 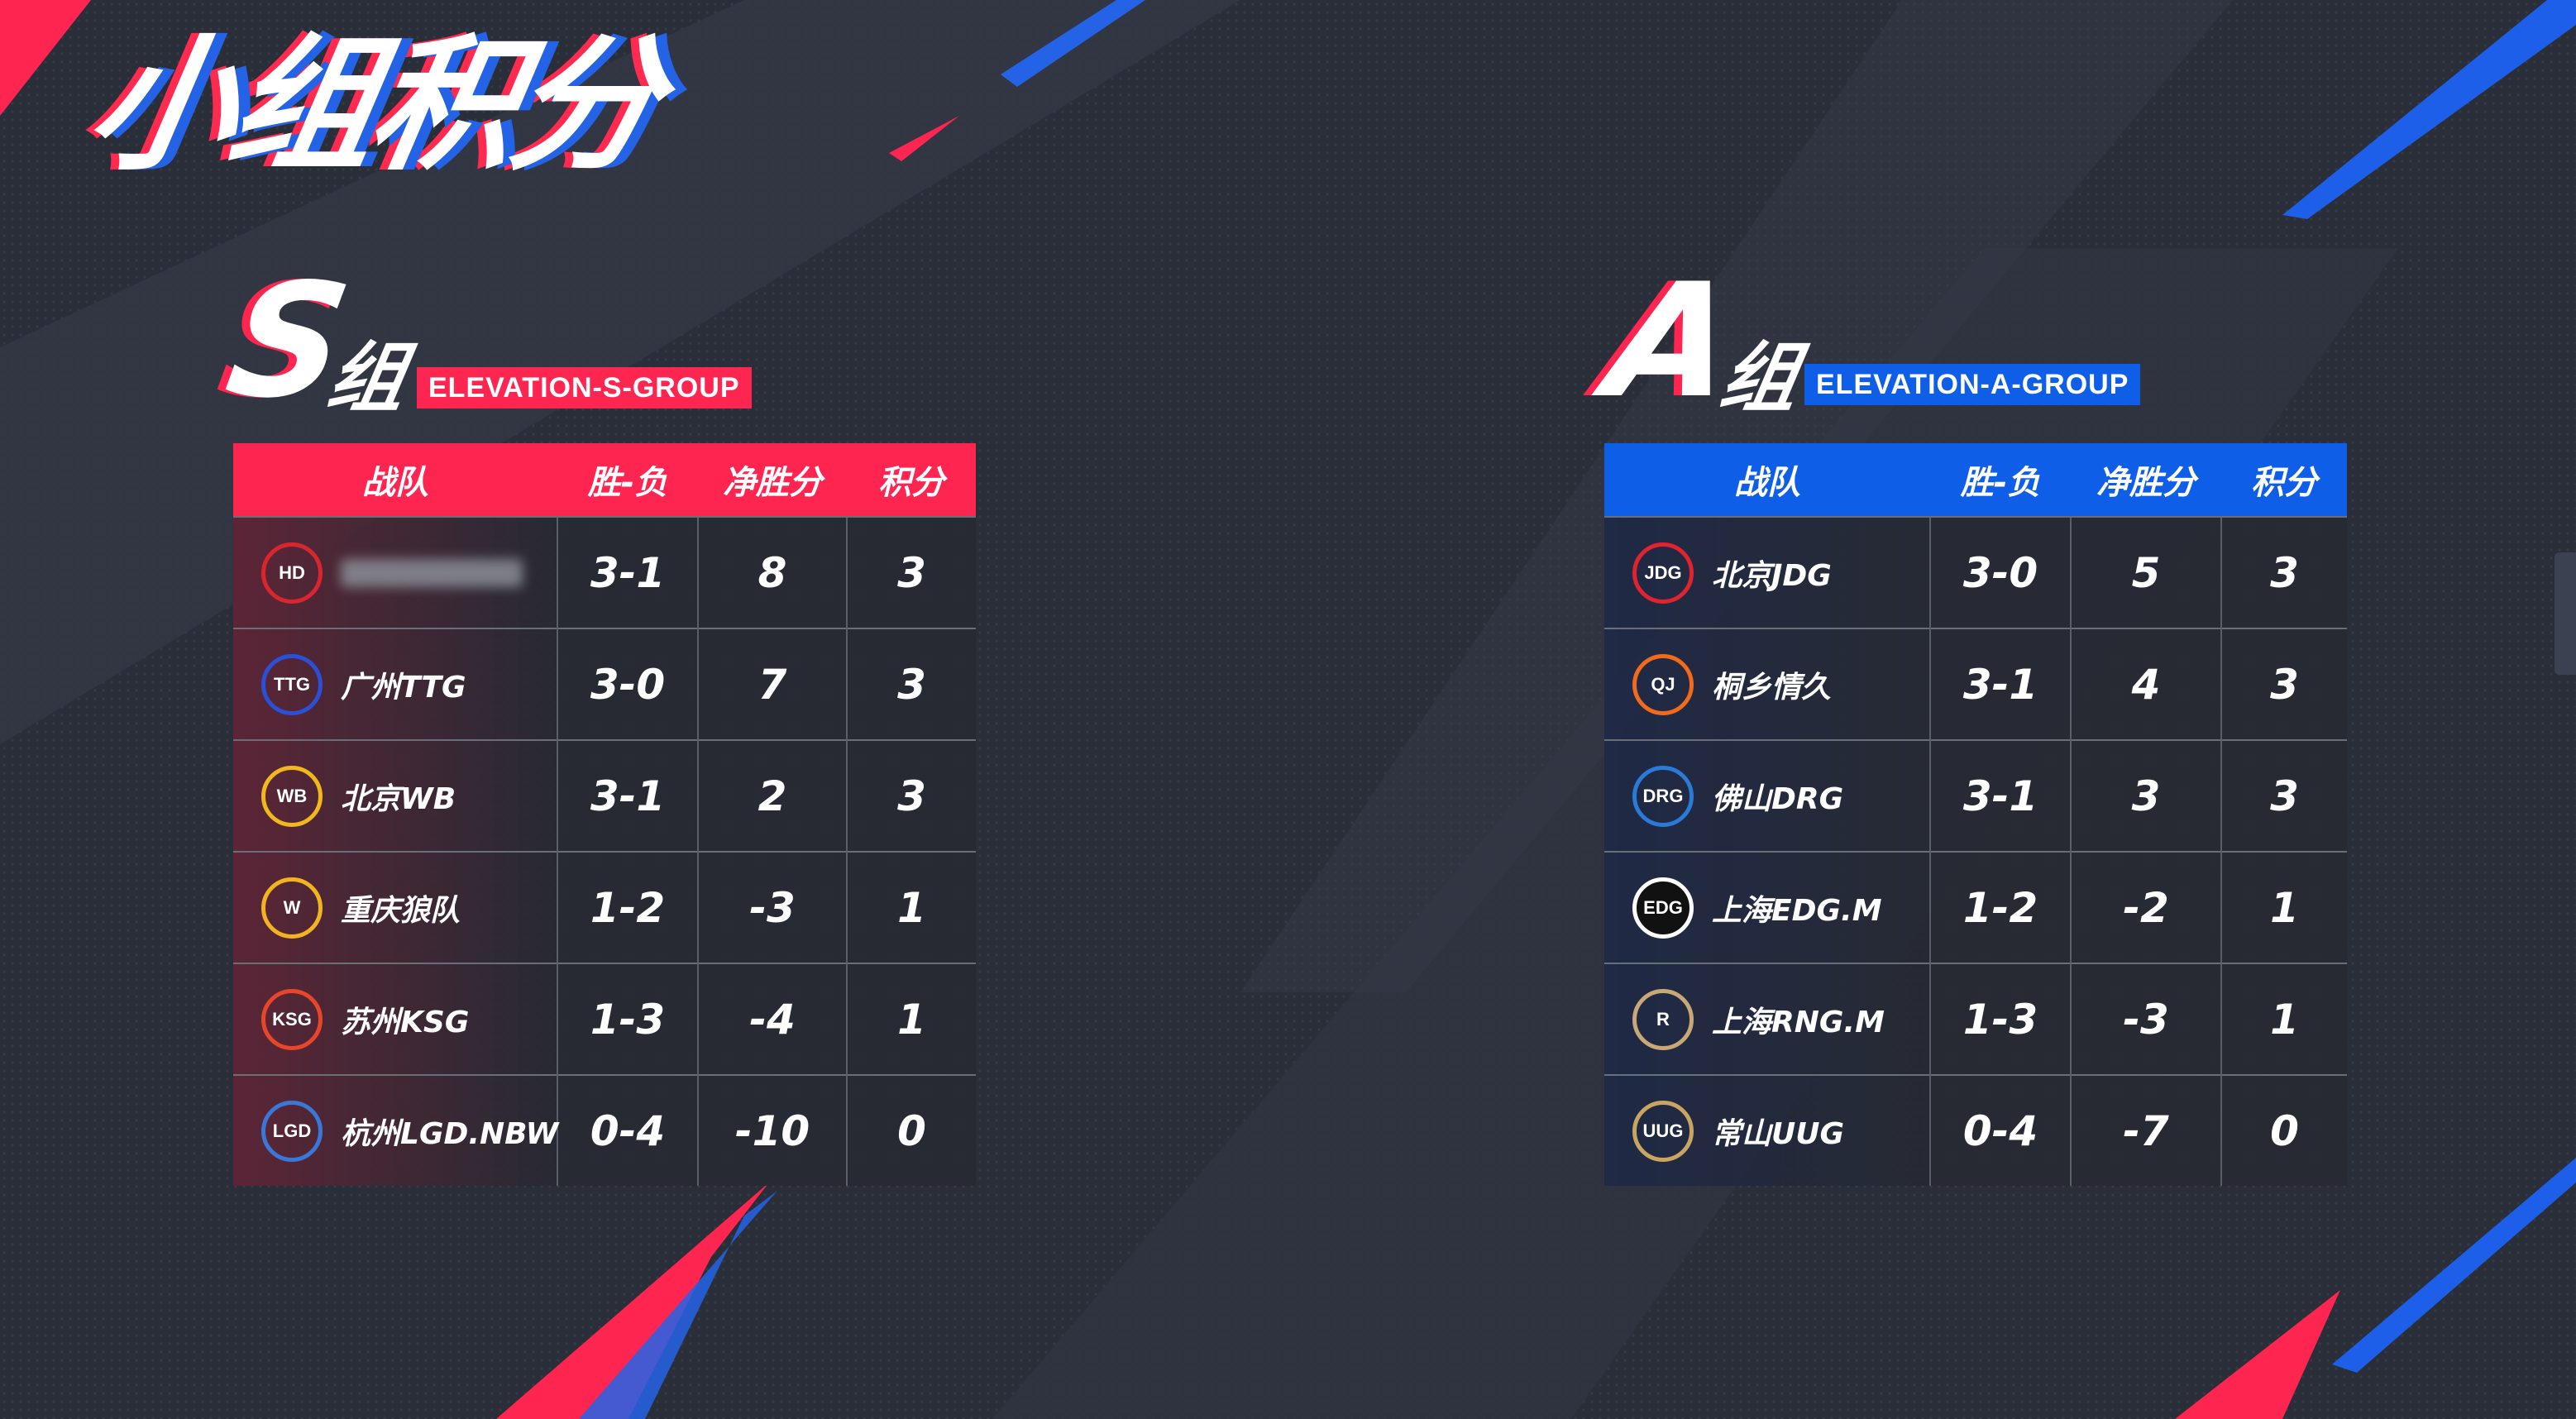 What do you see at coordinates (2565, 613) in the screenshot?
I see `side-collapse-tab` at bounding box center [2565, 613].